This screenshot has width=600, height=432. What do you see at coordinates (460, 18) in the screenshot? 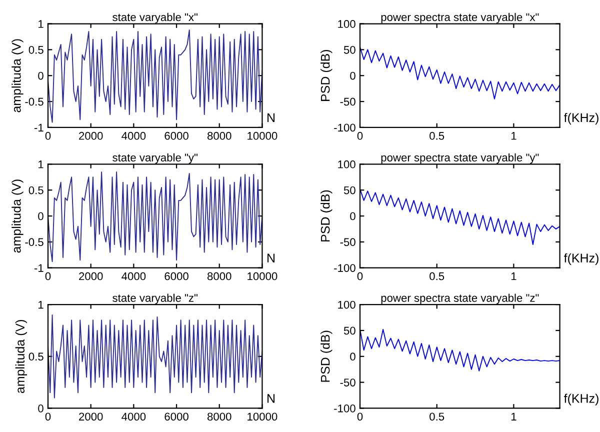
I see `chart-title: power spectra state varyable "x"` at bounding box center [460, 18].